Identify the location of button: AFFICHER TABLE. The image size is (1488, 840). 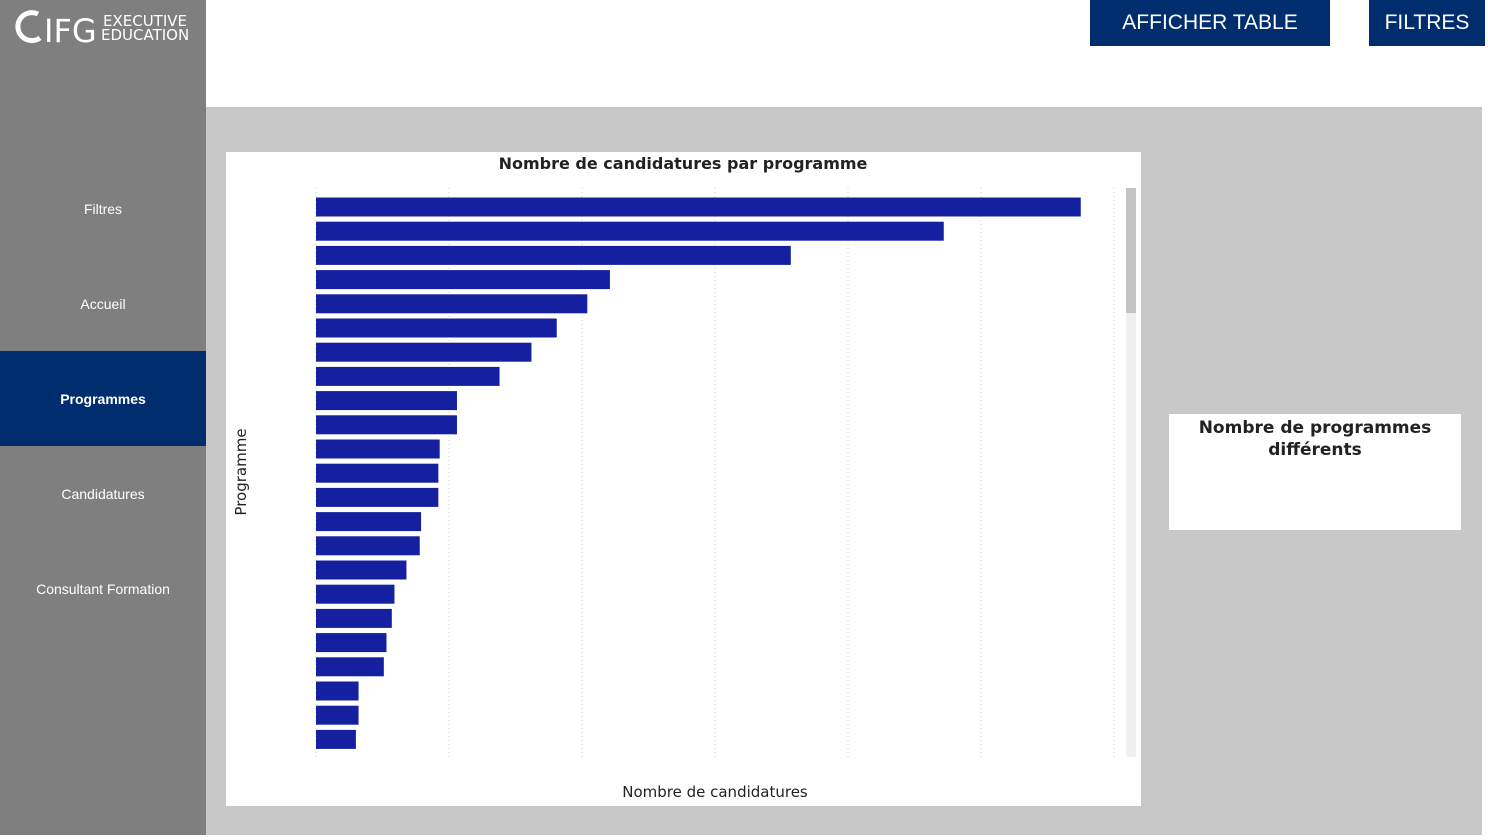
(1210, 23).